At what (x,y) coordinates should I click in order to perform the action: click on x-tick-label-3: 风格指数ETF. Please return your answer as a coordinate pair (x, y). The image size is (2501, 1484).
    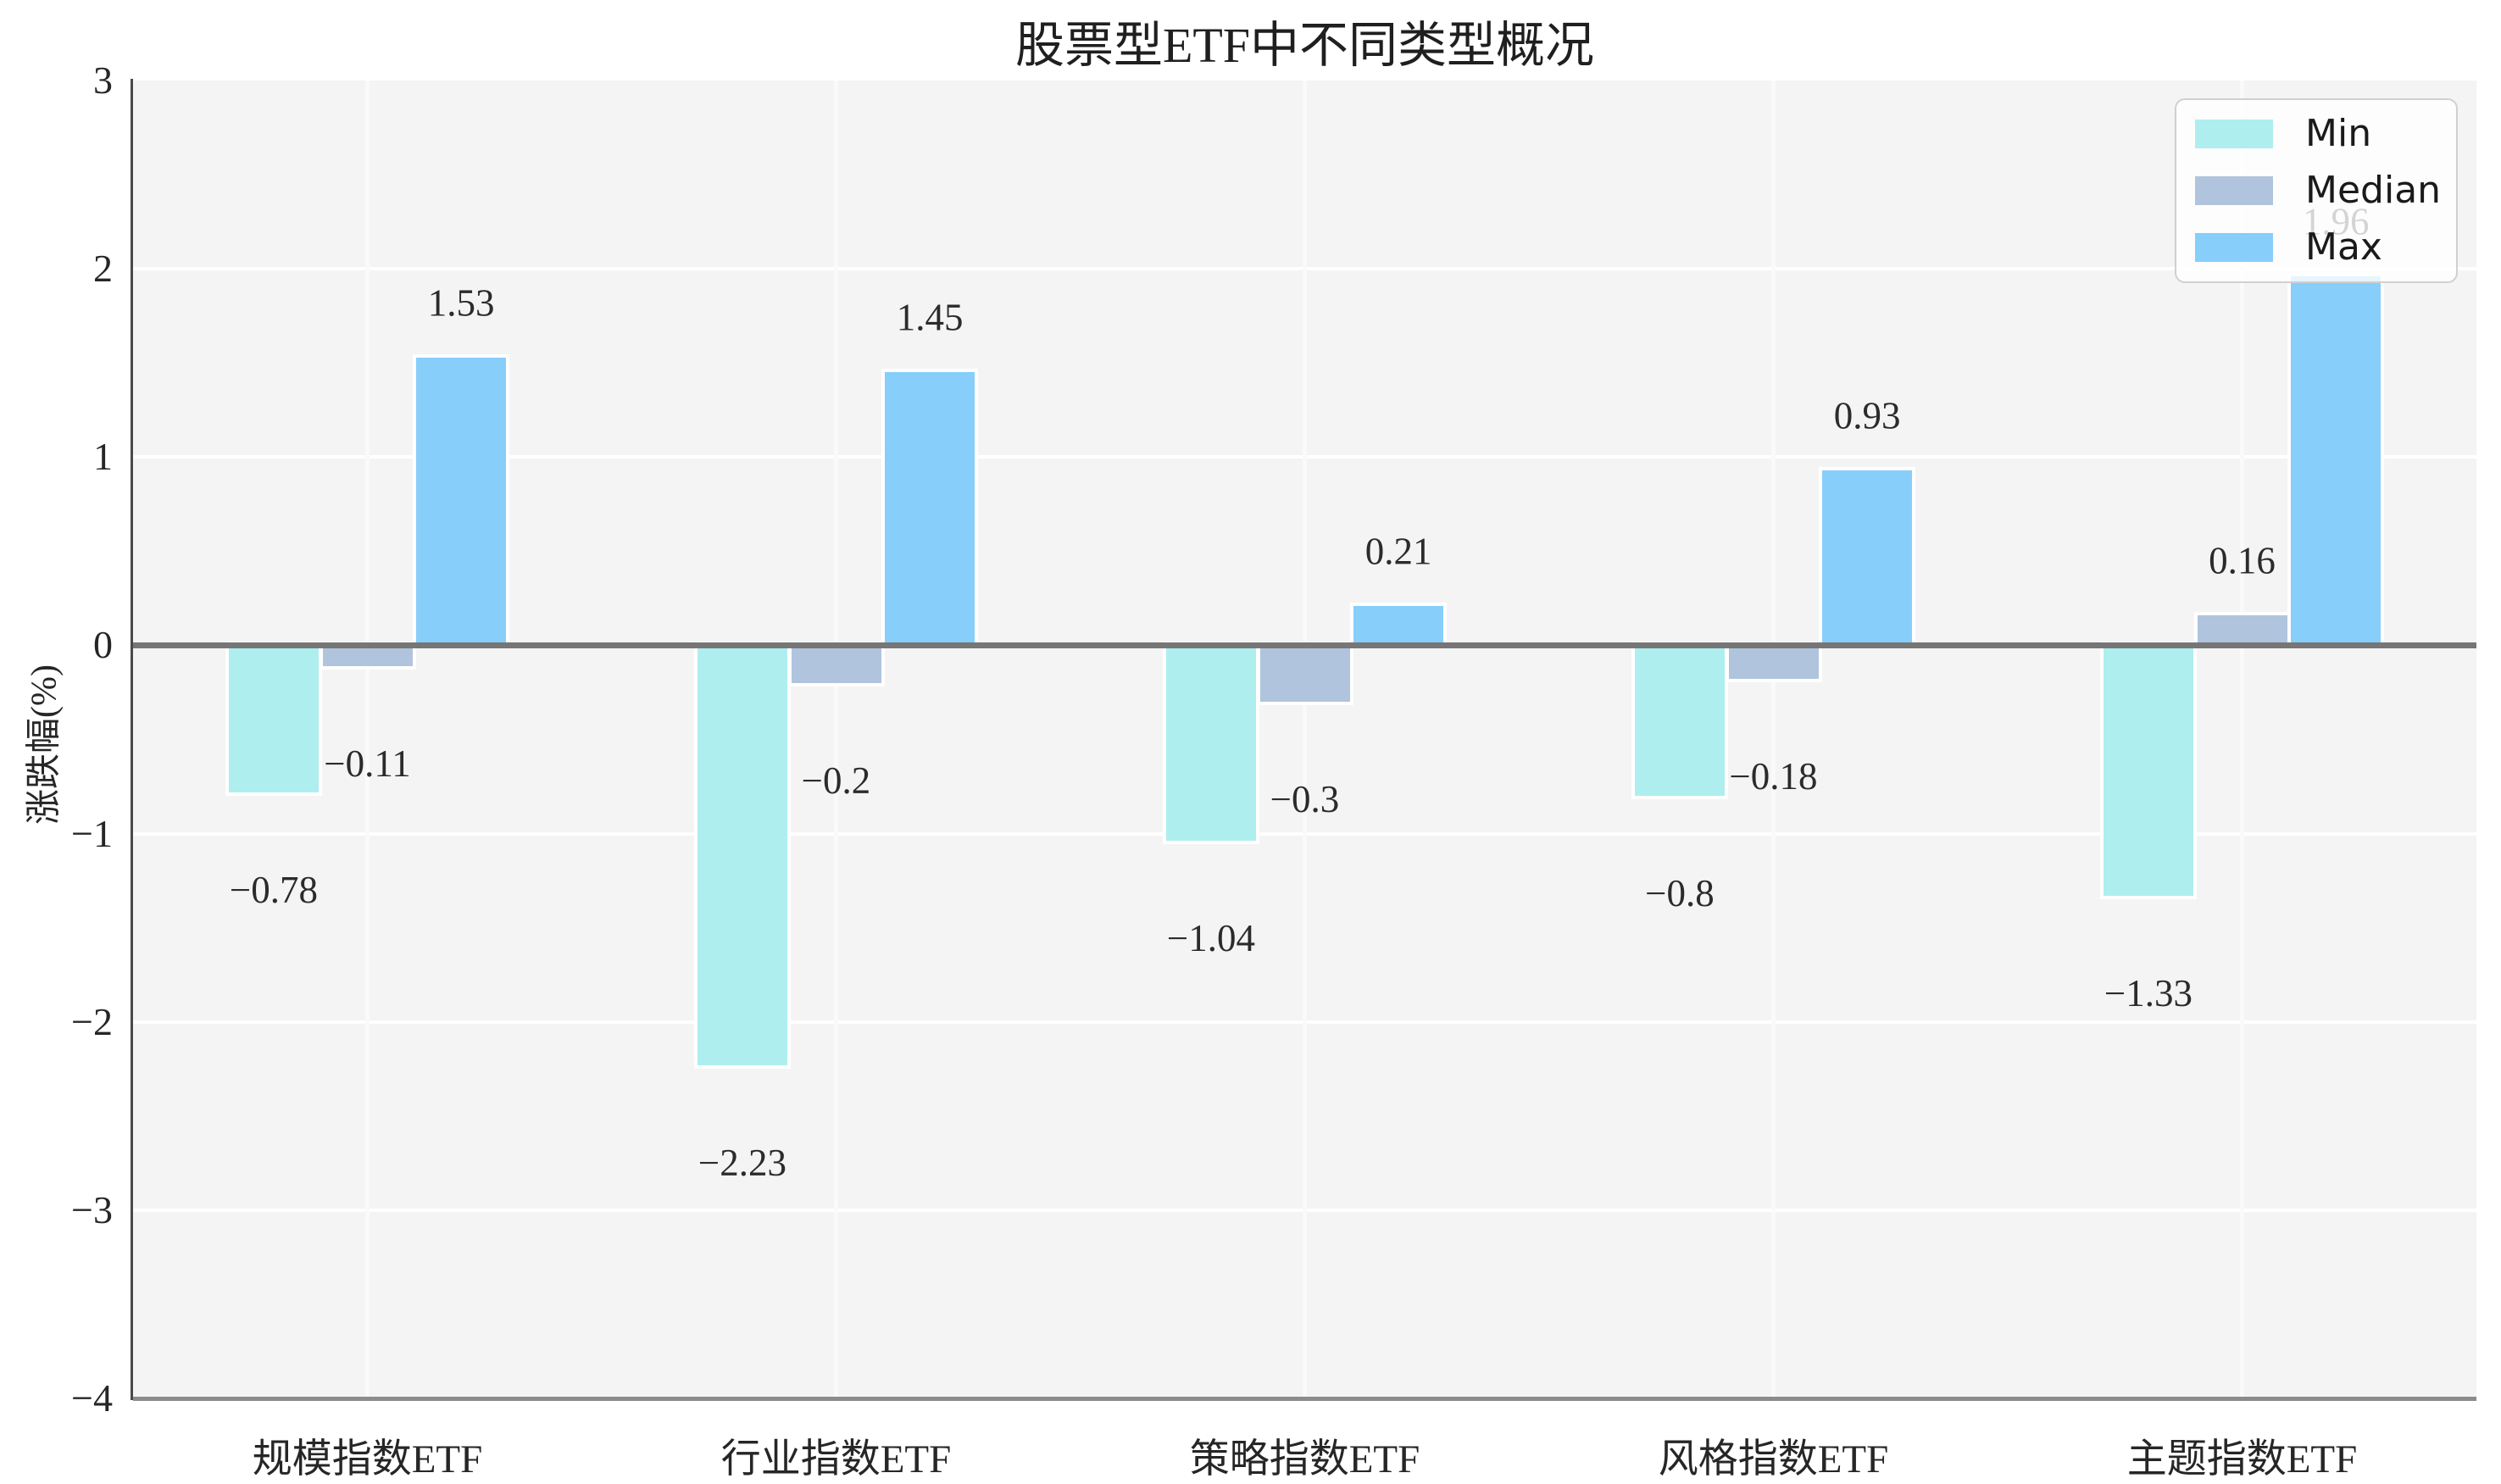
    Looking at the image, I should click on (1773, 1459).